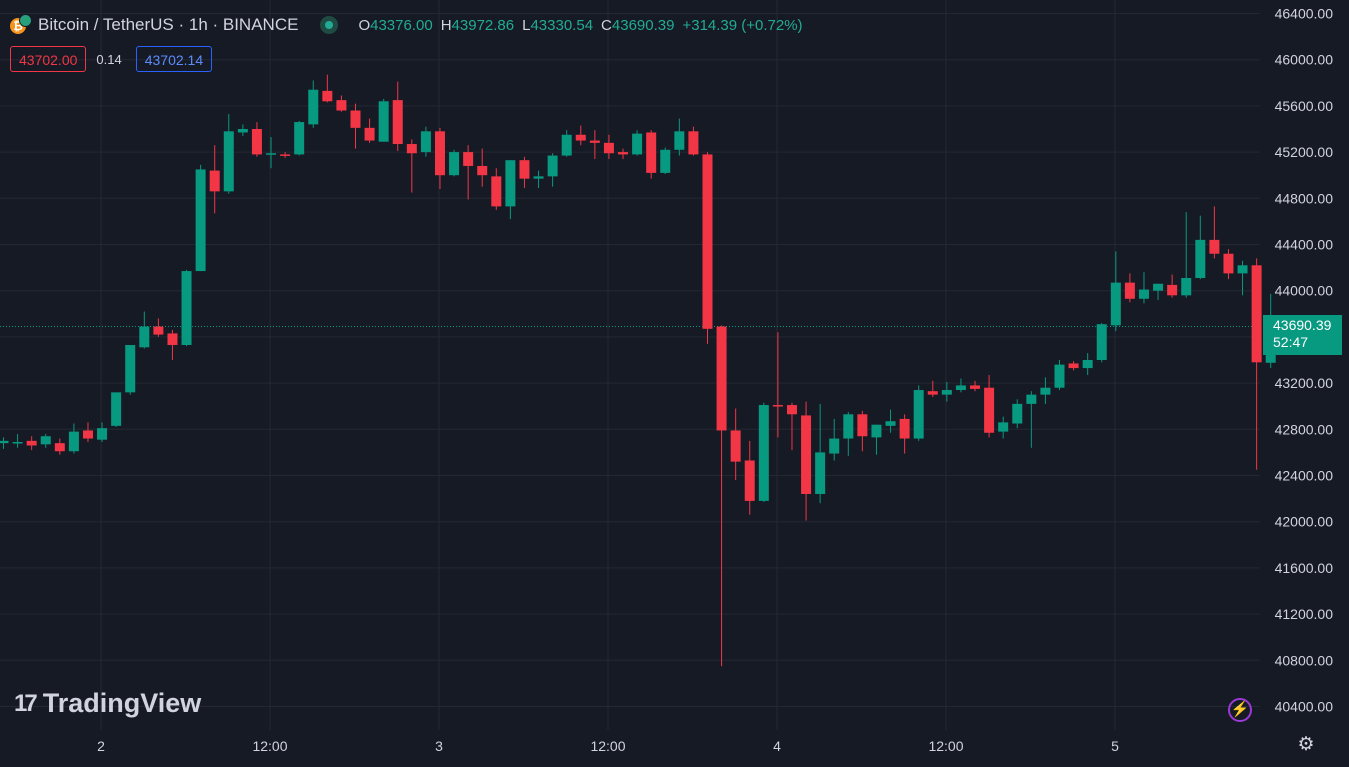  Describe the element at coordinates (174, 59) in the screenshot. I see `buy-button: 43702.14` at that location.